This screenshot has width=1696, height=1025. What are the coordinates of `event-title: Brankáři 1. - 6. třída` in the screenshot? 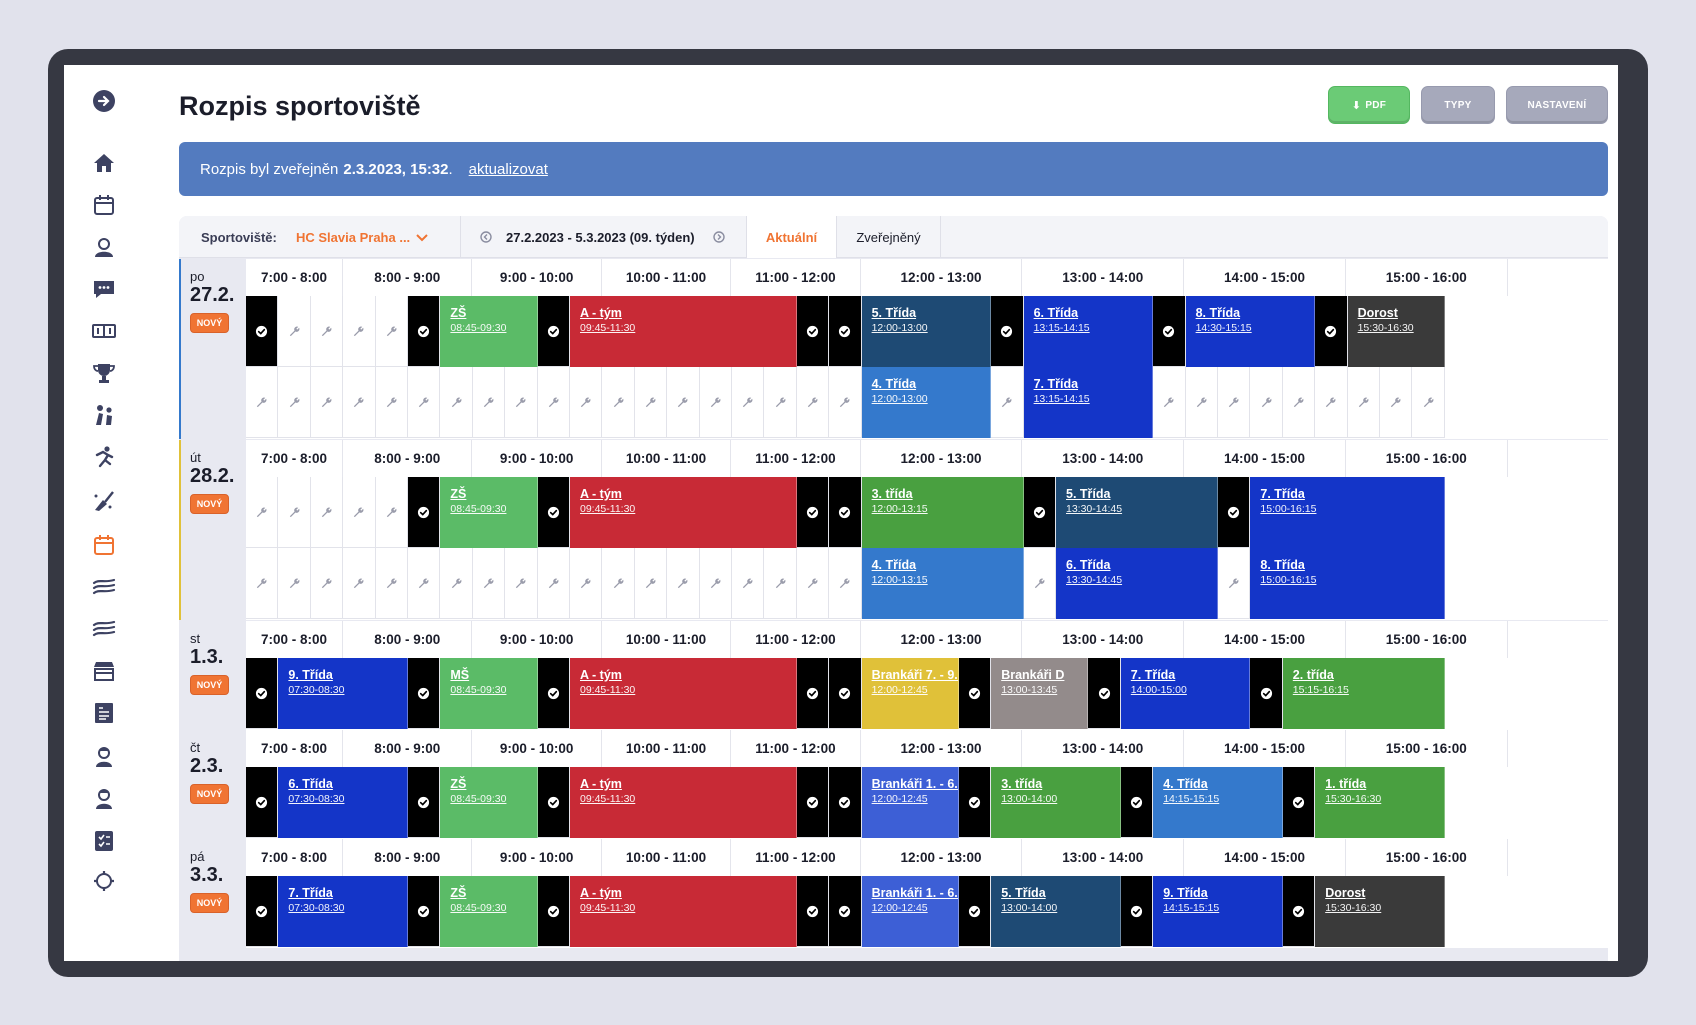 It's located at (914, 893).